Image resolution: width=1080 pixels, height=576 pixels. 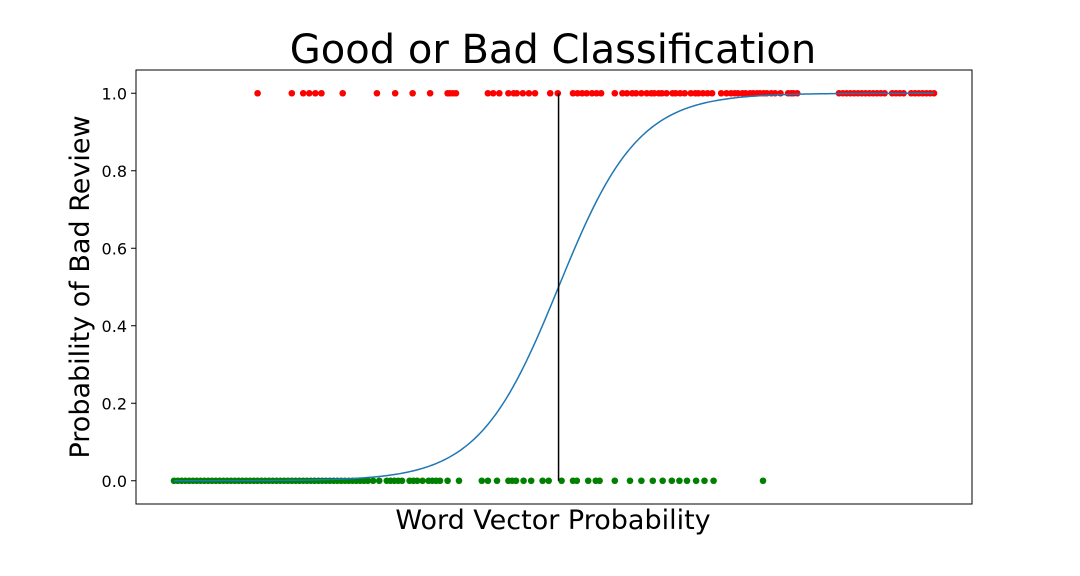 What do you see at coordinates (552, 520) in the screenshot?
I see `x-axis-label: Word Vector Probability` at bounding box center [552, 520].